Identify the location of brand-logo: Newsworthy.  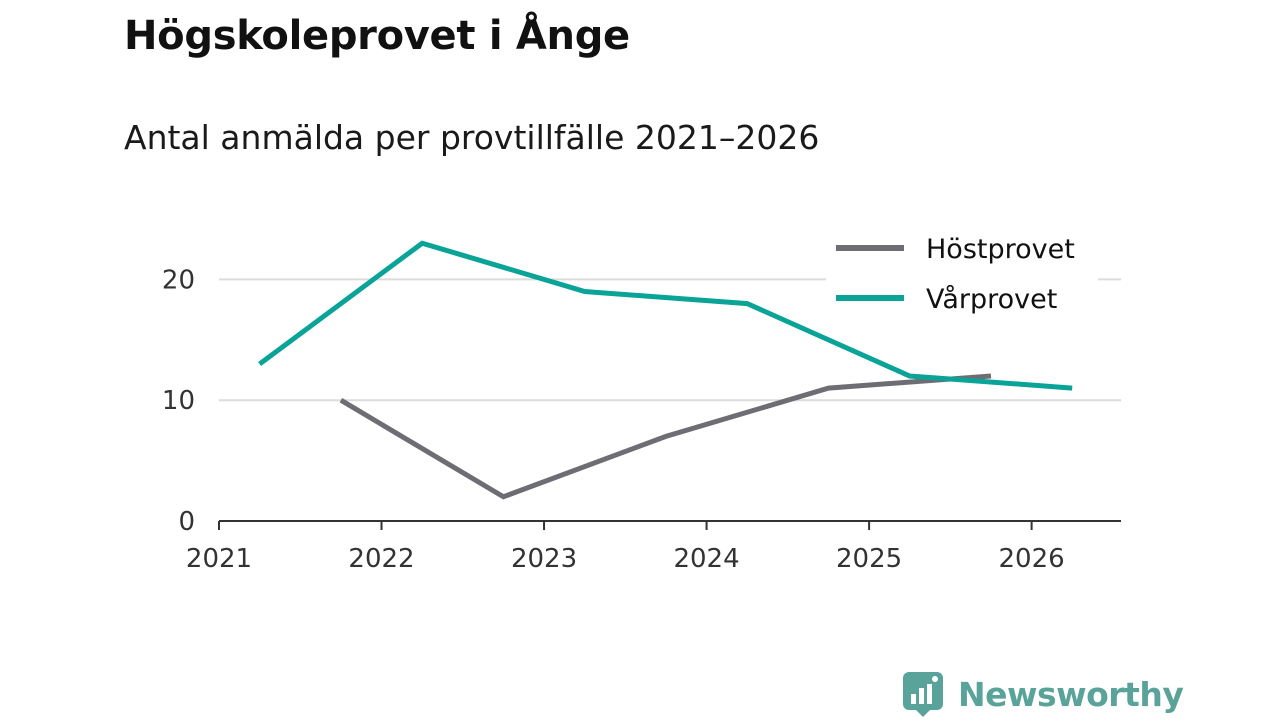
(1043, 694).